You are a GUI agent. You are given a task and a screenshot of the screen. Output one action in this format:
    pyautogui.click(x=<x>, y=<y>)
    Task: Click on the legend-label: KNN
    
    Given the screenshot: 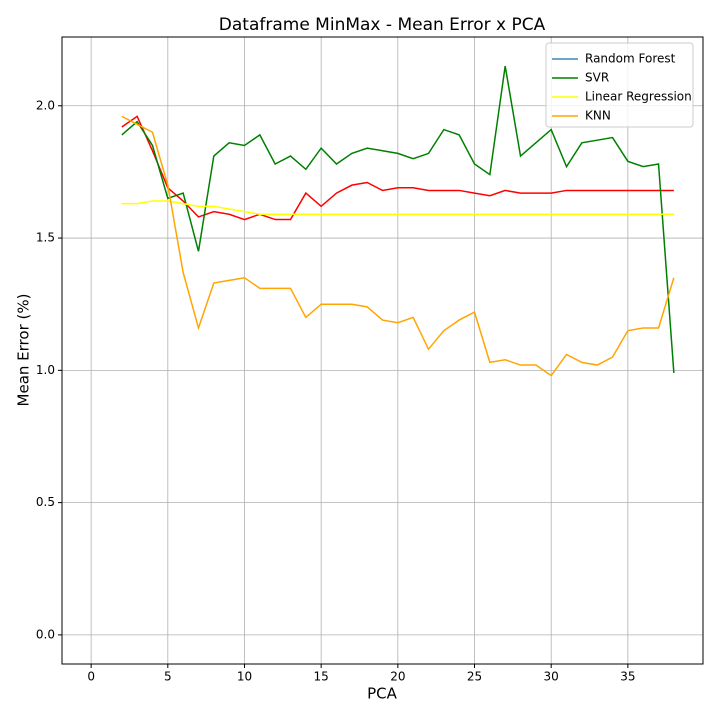 What is the action you would take?
    pyautogui.click(x=598, y=116)
    